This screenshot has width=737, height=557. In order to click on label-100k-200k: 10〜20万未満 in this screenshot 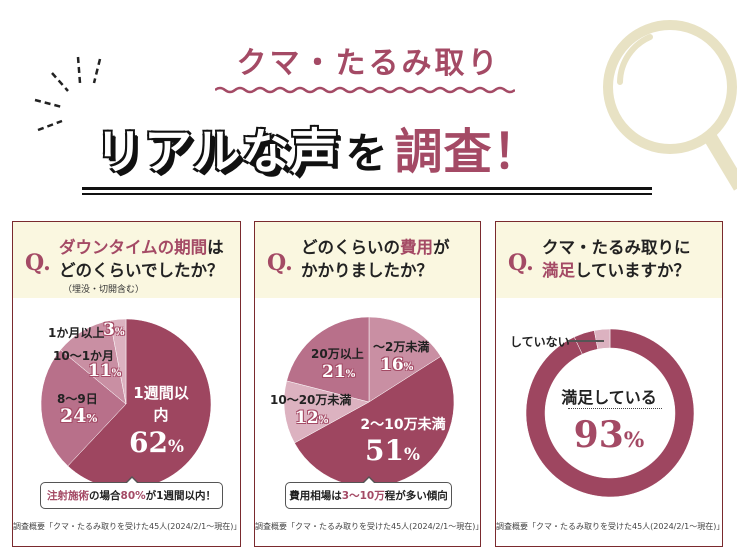, I will do `click(311, 400)`.